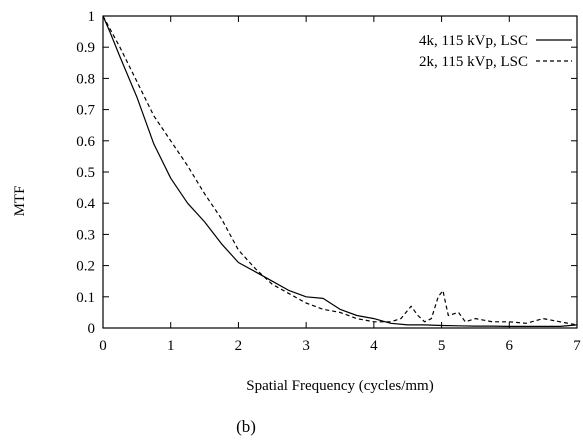 Image resolution: width=583 pixels, height=440 pixels. I want to click on y-axis-label: MTF, so click(20, 201).